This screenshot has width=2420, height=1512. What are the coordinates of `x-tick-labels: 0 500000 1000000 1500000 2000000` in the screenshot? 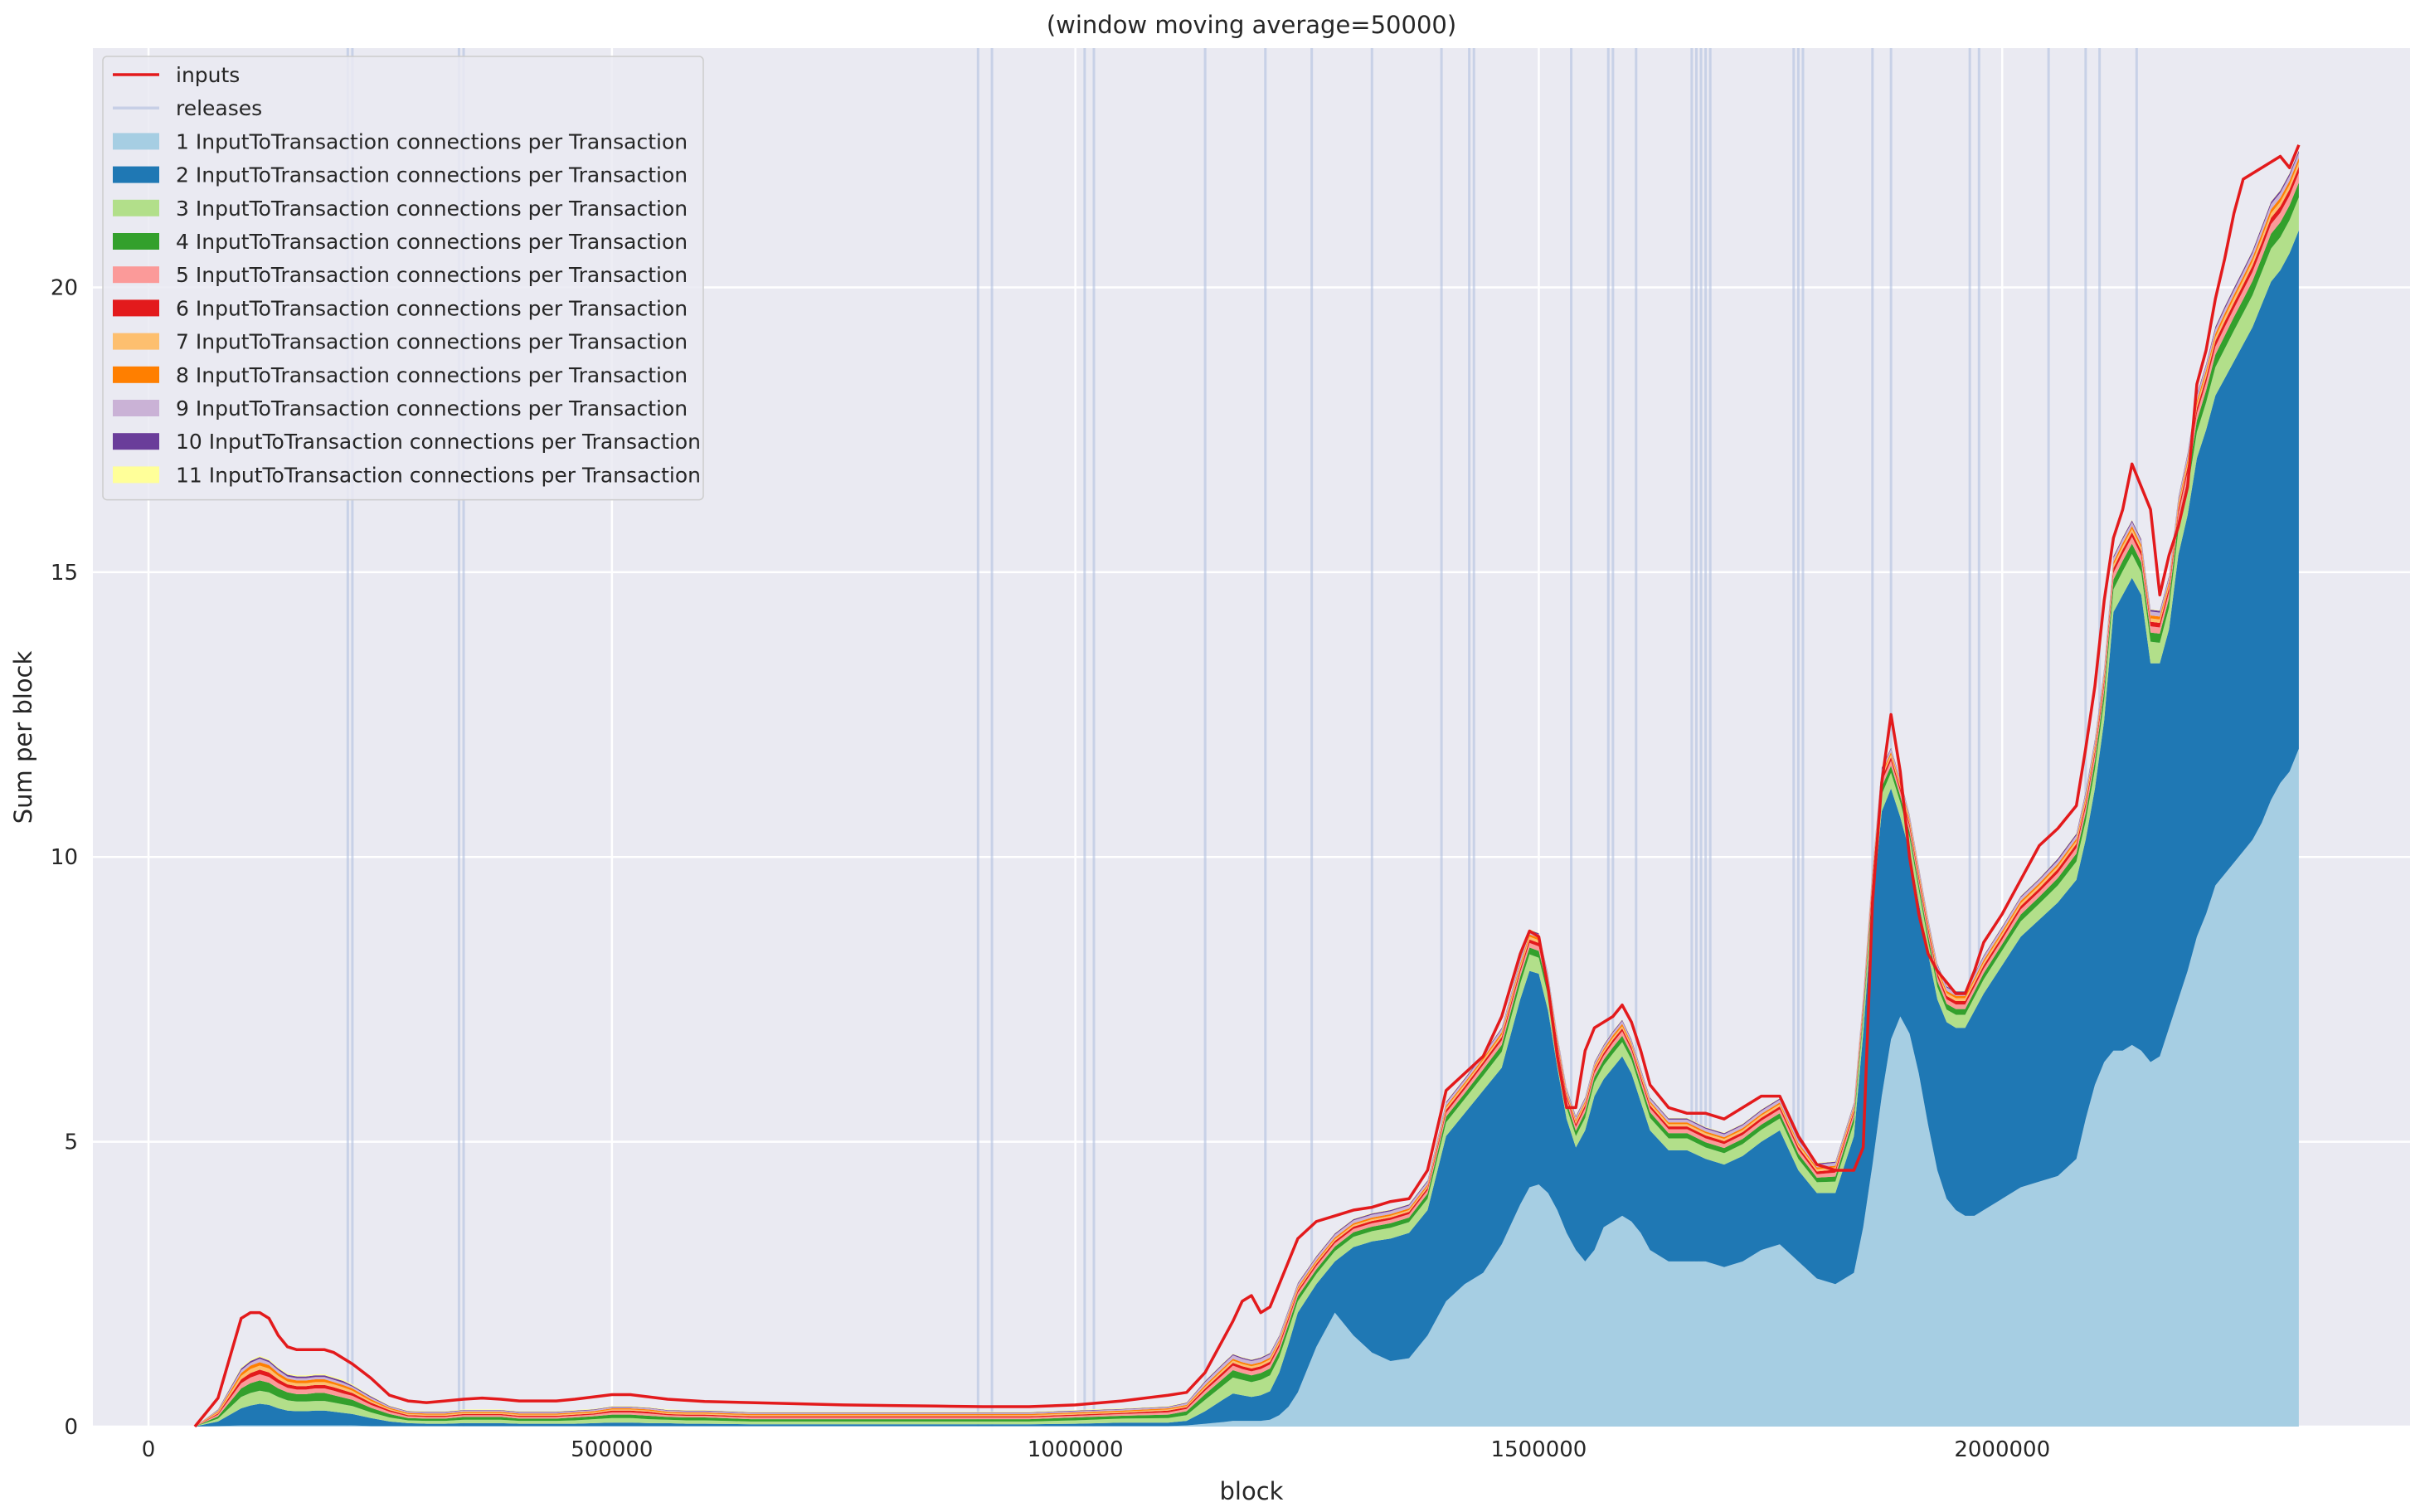 It's located at (1096, 1449).